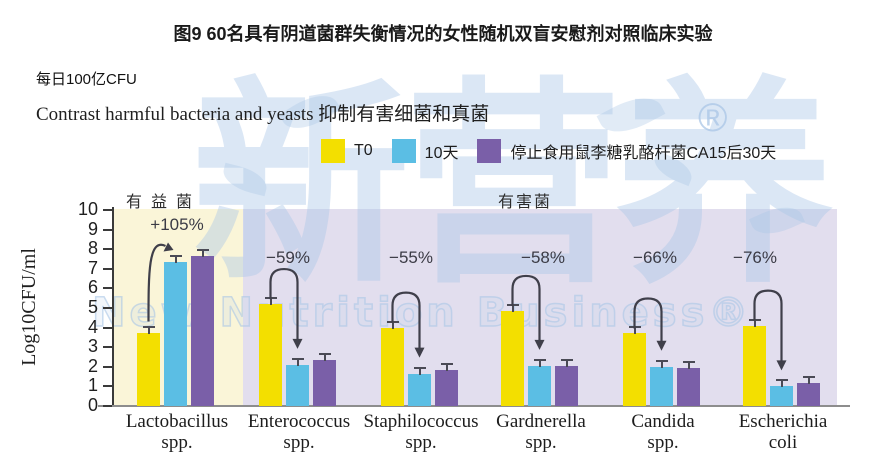 The width and height of the screenshot is (886, 469). I want to click on legend-item-30days-after: 停止食用鼠李糖乳酪杆菌CA15后30天, so click(626, 151).